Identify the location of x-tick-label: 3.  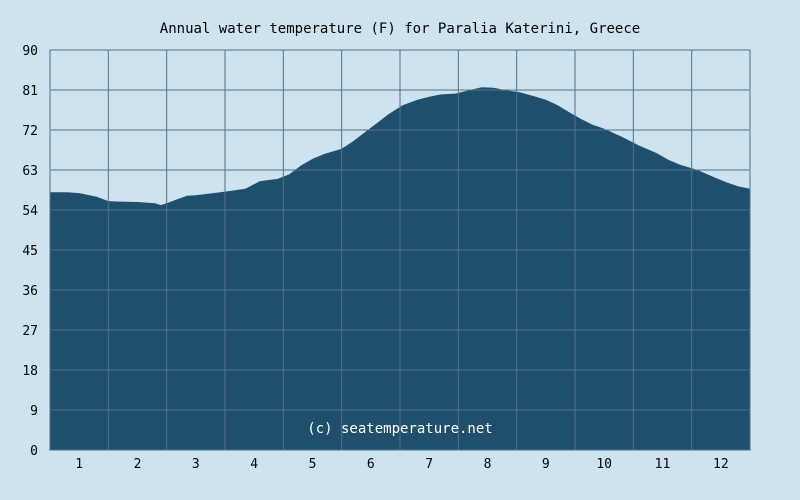
(196, 464).